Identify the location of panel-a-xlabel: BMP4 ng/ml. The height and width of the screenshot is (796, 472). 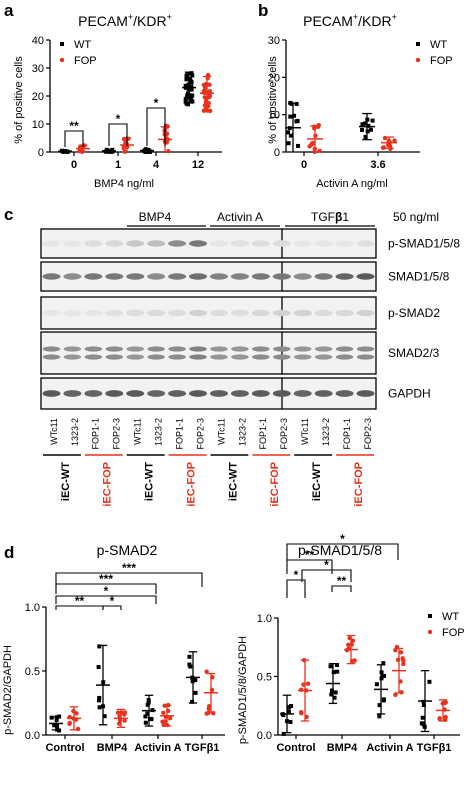
(124, 184).